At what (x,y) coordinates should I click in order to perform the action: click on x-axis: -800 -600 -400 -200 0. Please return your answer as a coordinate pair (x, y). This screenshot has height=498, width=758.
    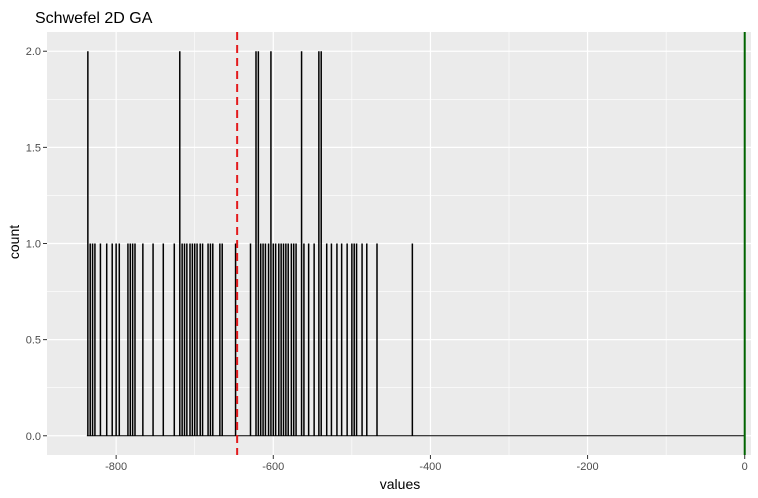
    Looking at the image, I should click on (426, 464).